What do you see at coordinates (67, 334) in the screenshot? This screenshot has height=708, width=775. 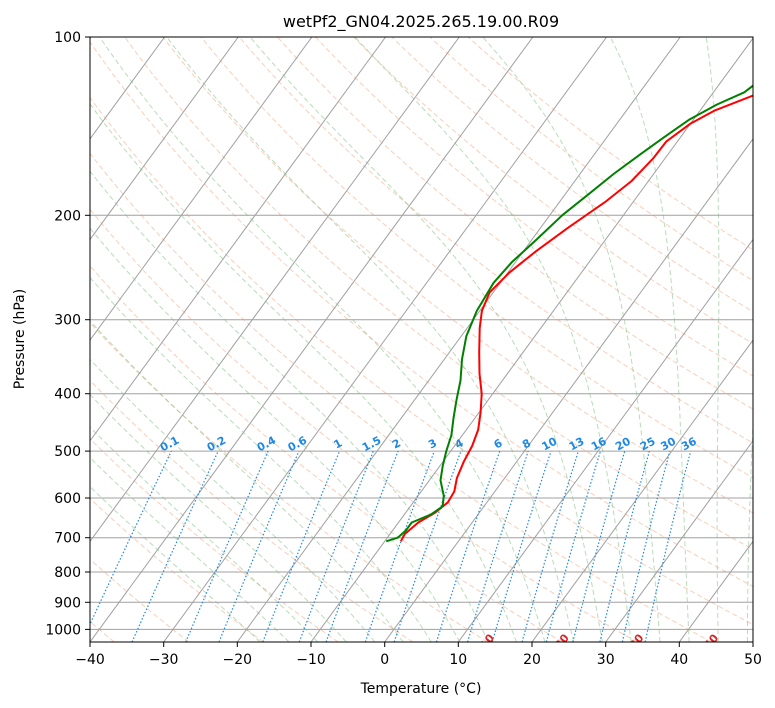 I see `y-axis-ticks: 100 200 300 400 500 600 700 800 900 1000` at bounding box center [67, 334].